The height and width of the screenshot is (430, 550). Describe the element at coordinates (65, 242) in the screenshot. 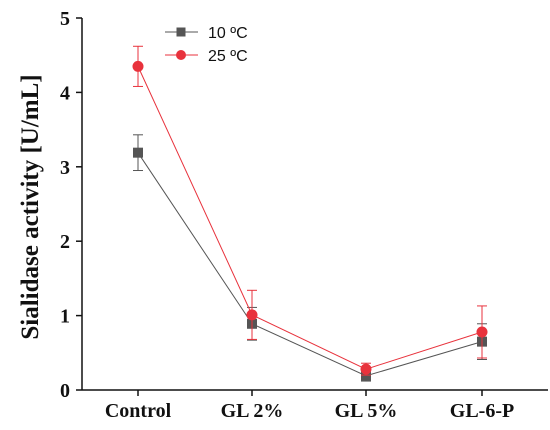

I see `y-tick-label: 2` at that location.